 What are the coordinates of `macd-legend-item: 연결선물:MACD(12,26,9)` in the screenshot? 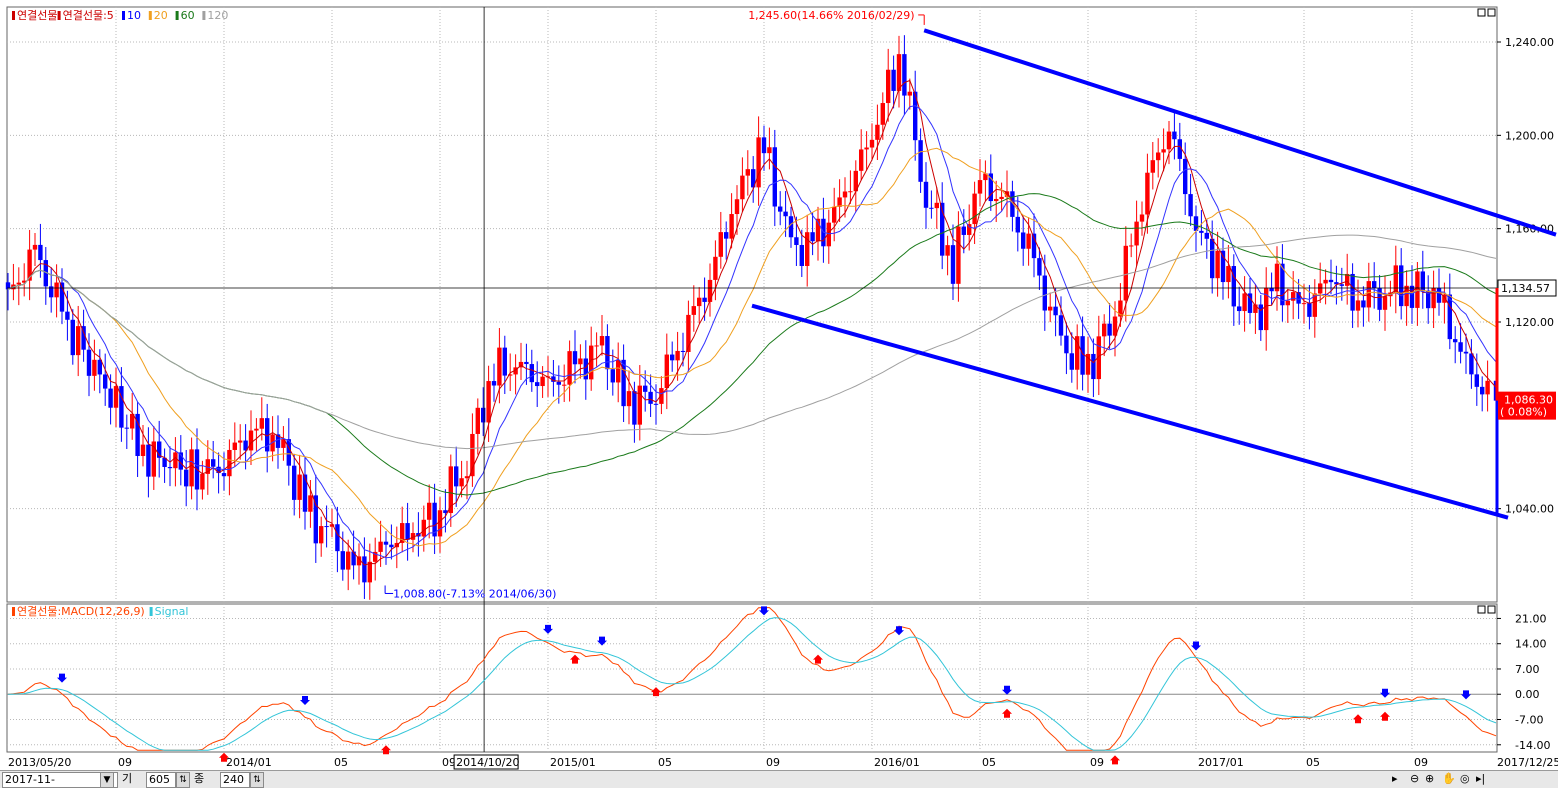 It's located at (81, 611).